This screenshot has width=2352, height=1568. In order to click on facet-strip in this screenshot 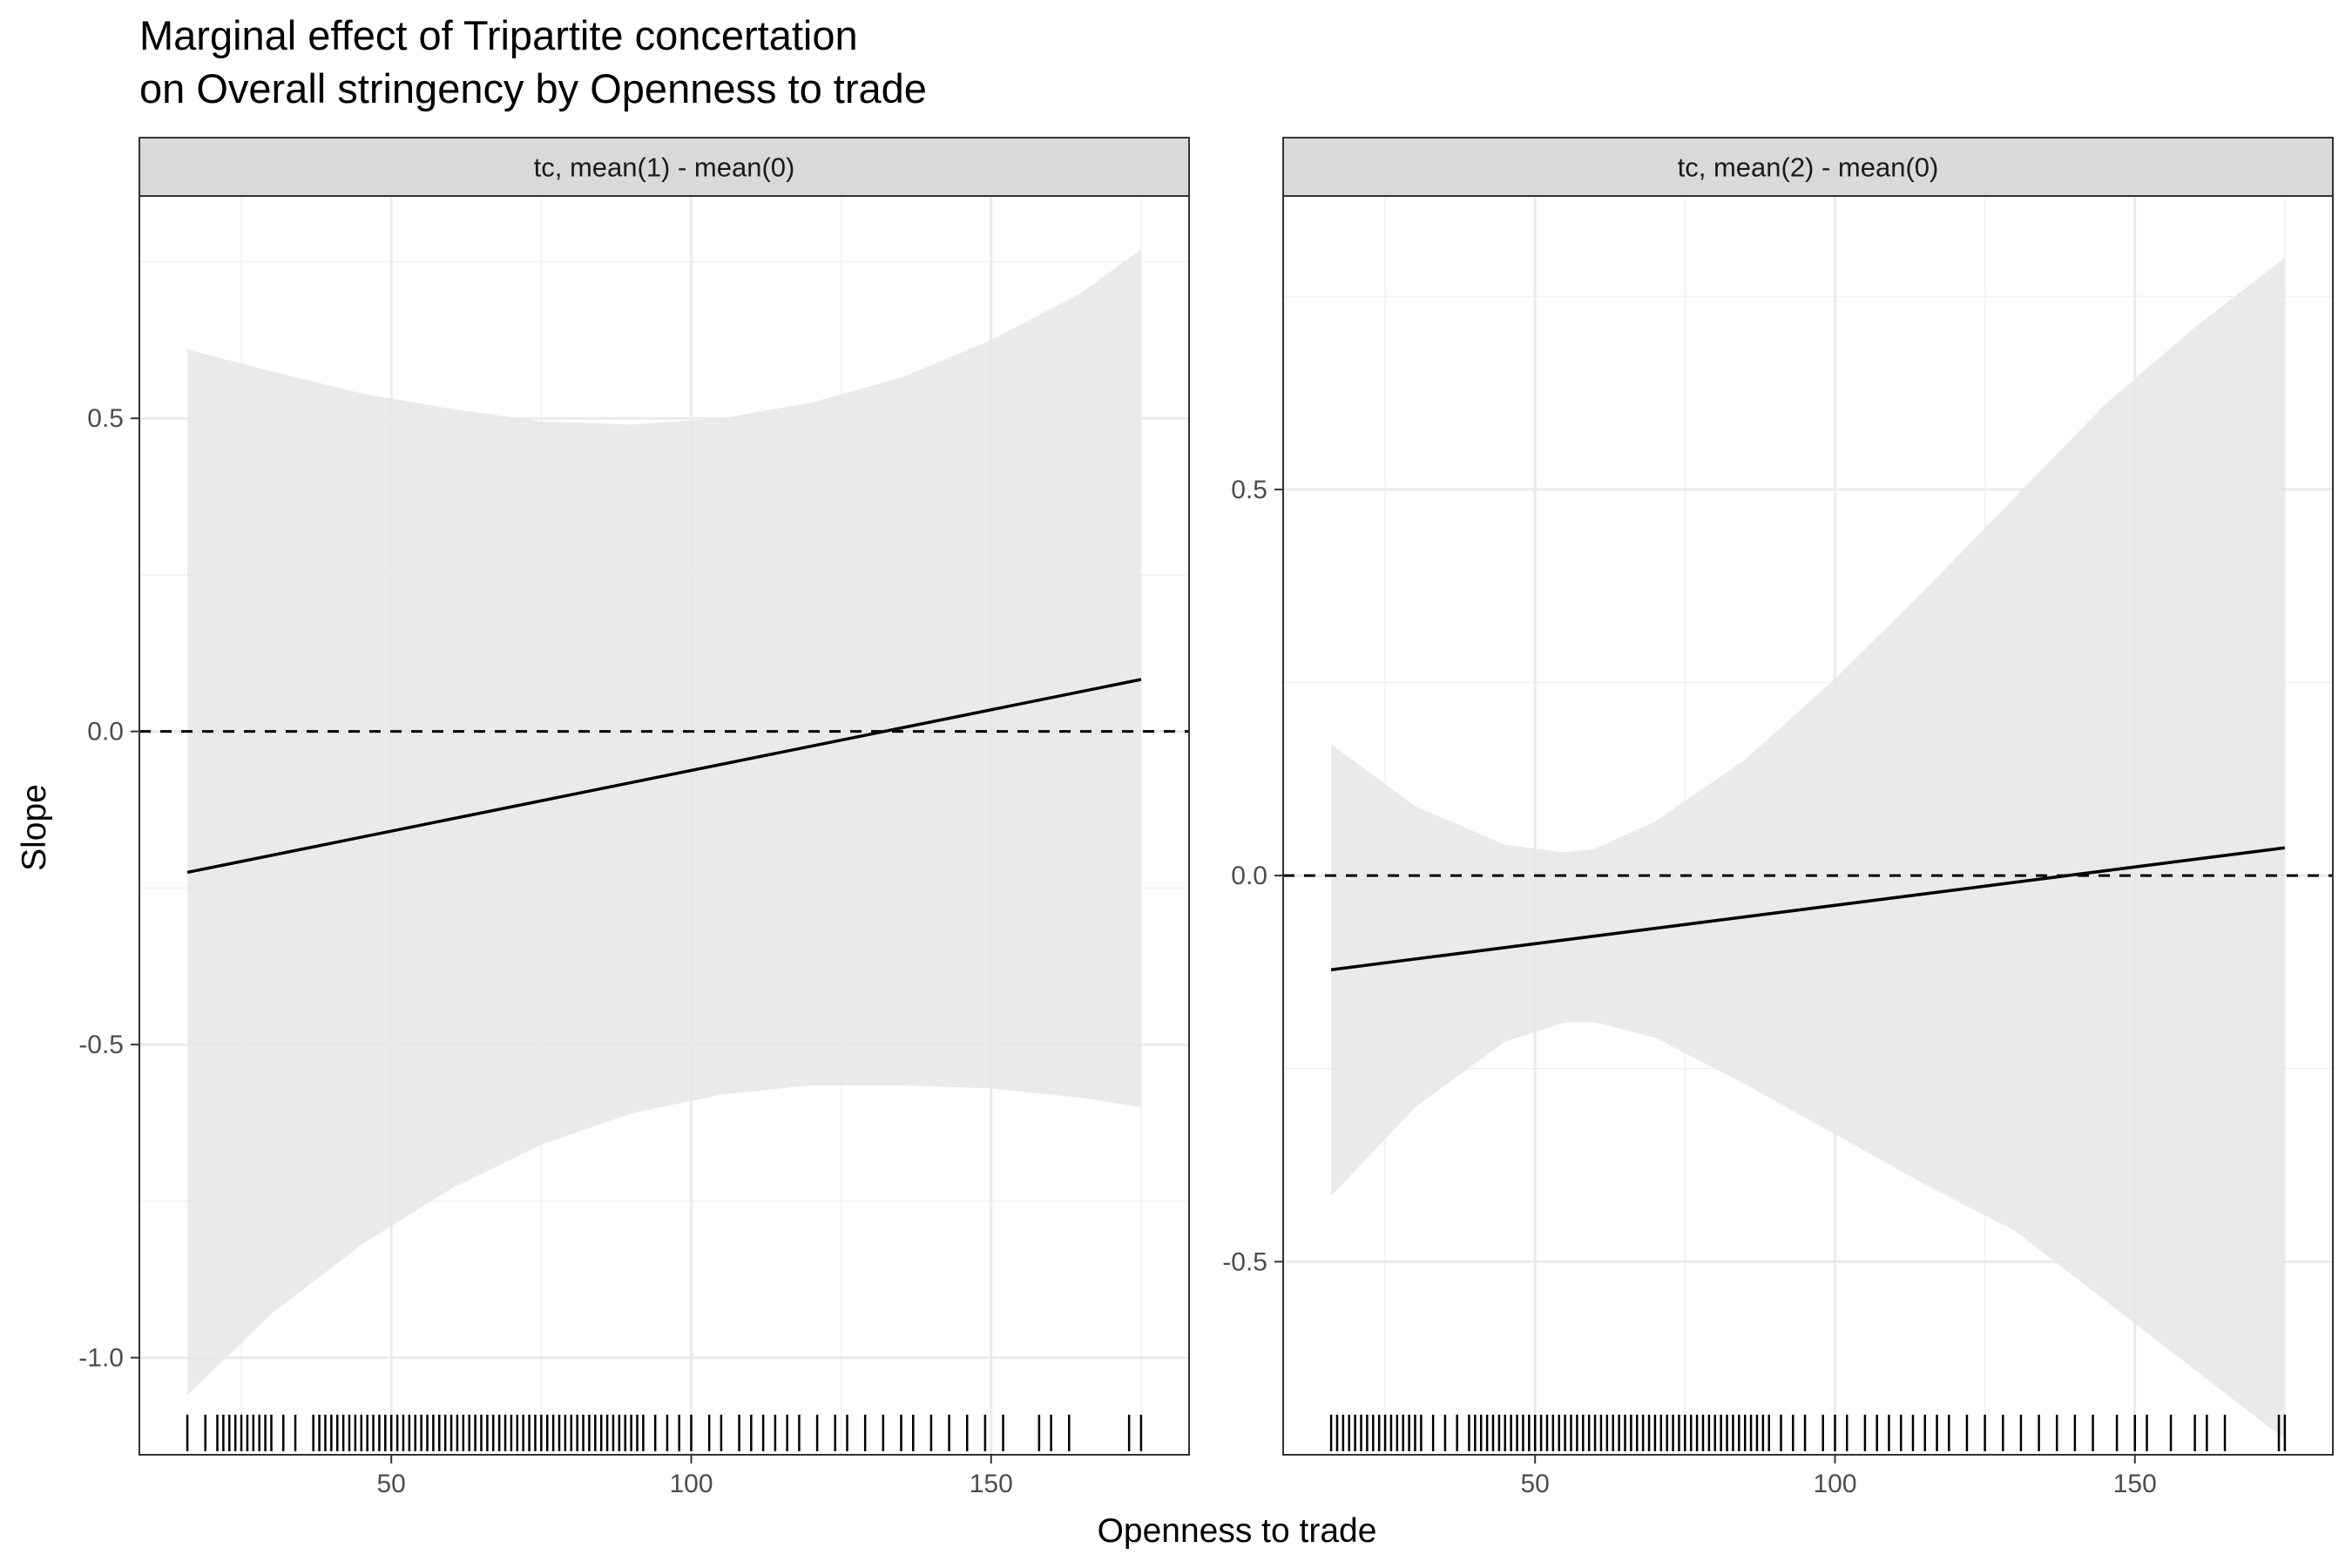, I will do `click(664, 167)`.